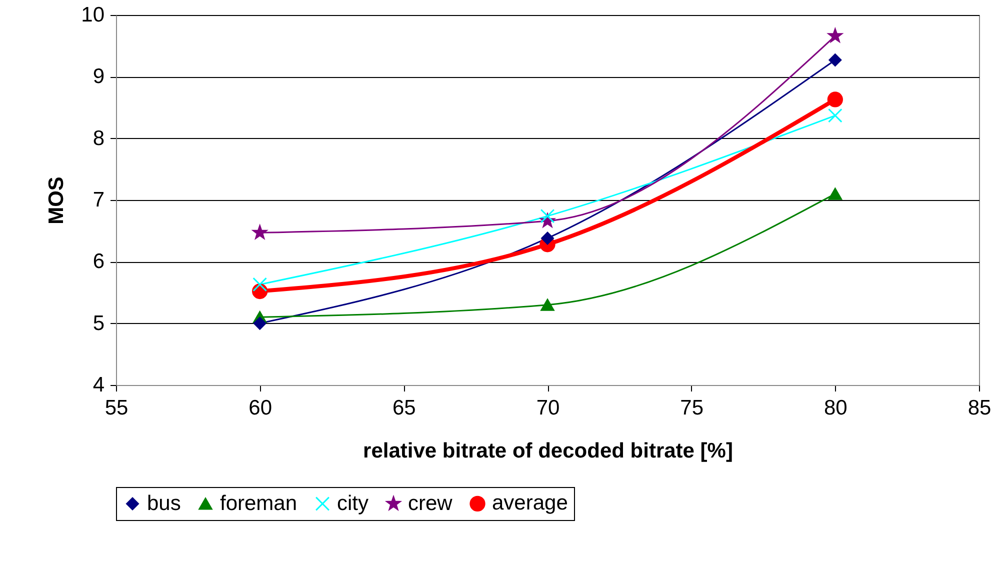 The width and height of the screenshot is (998, 562). What do you see at coordinates (404, 408) in the screenshot?
I see `x-tick-label: 65` at bounding box center [404, 408].